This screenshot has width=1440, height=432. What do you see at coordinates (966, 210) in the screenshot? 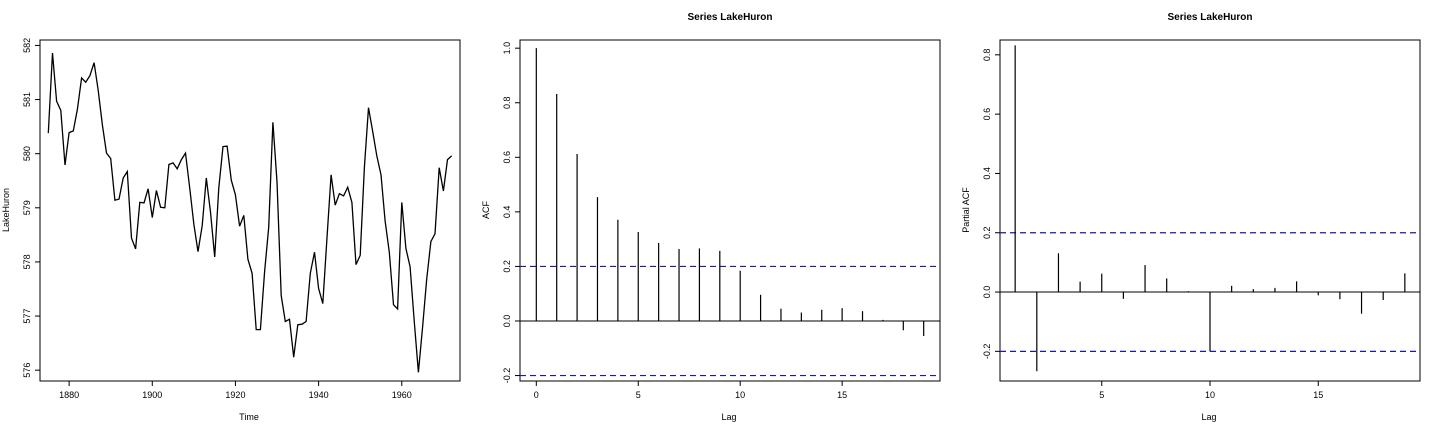
I see `y-axis-label: Partial ACF` at bounding box center [966, 210].